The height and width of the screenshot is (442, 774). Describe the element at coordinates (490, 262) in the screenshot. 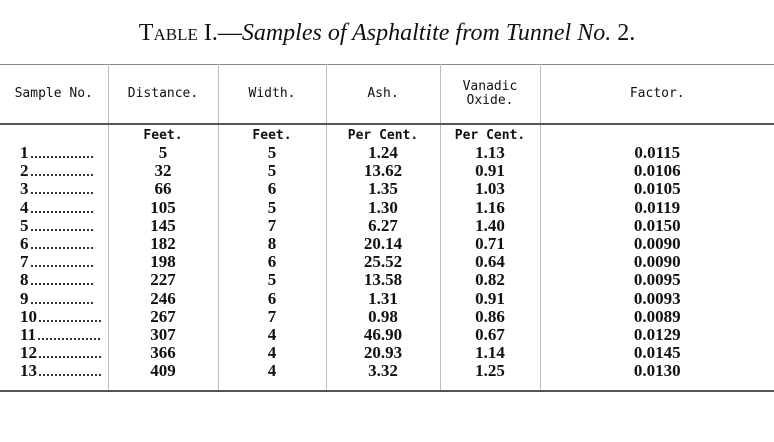

I see `value-cell: 0.64` at that location.